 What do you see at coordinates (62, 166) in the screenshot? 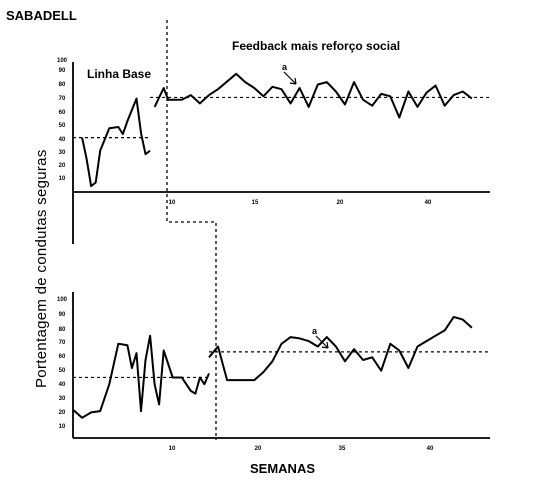
I see `panel-1-y-tick-label: 20` at bounding box center [62, 166].